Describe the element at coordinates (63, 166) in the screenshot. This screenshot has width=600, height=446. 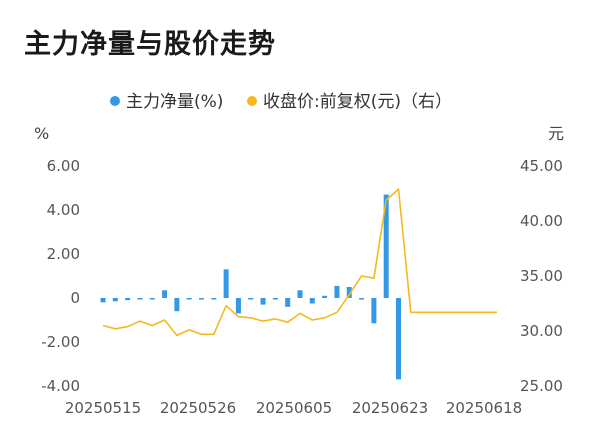
I see `left-tick-label: 6.00` at that location.